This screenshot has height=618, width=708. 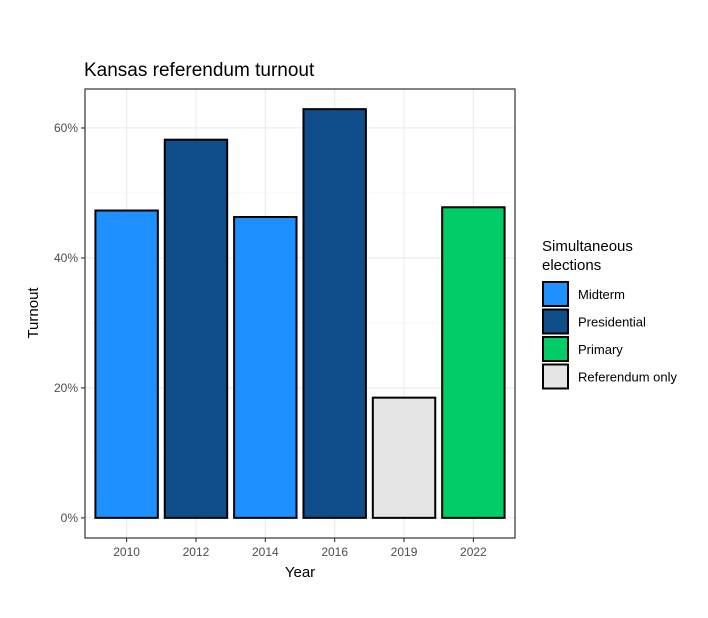 I want to click on y-axis-title: Turnout, so click(x=33, y=313).